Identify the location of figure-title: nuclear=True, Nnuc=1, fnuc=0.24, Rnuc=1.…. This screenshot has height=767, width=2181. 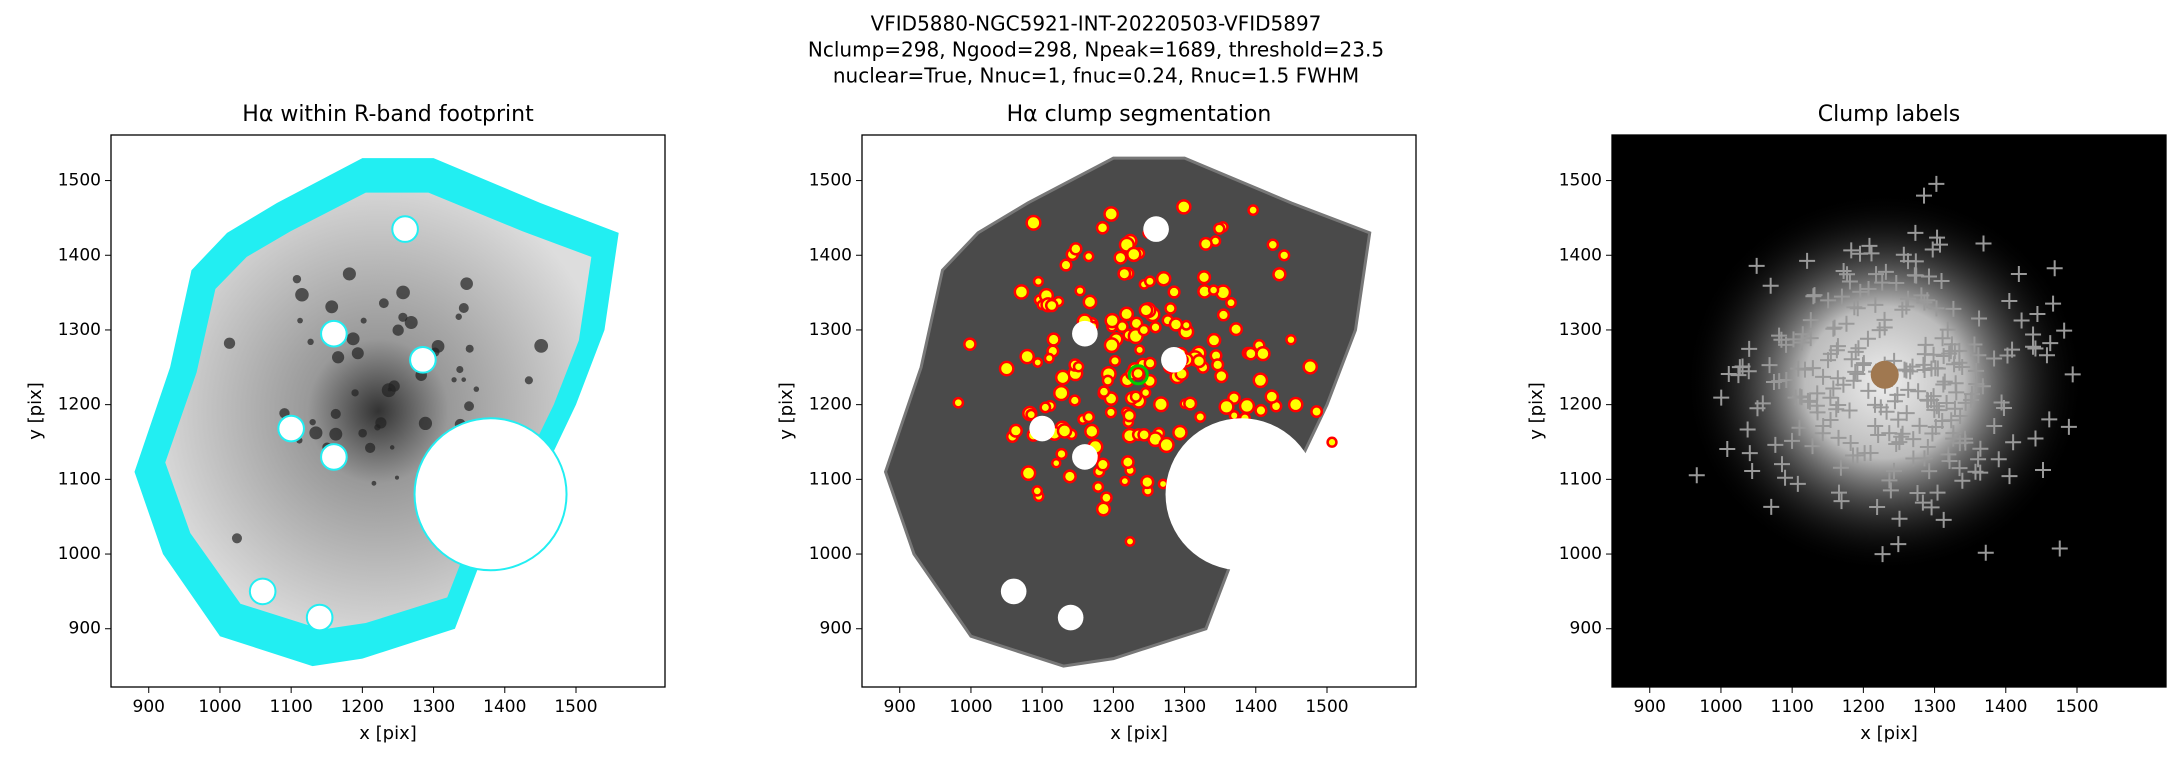
(1096, 76).